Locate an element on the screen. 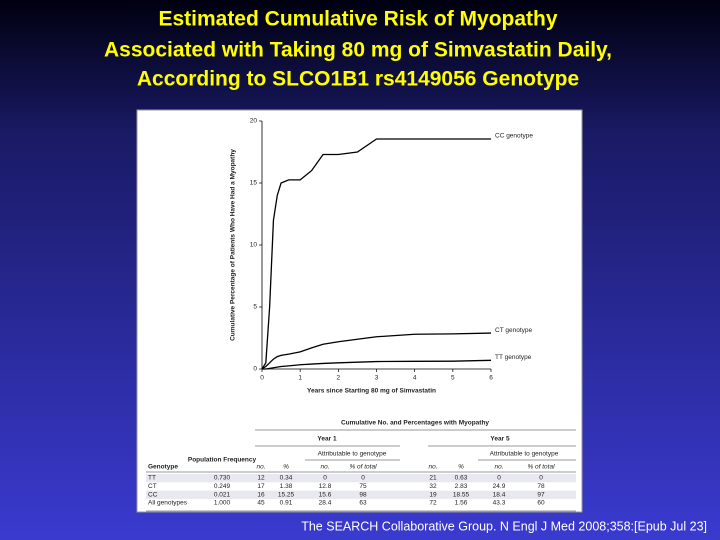 This screenshot has width=720, height=540. table-cell: 0.249 is located at coordinates (222, 486).